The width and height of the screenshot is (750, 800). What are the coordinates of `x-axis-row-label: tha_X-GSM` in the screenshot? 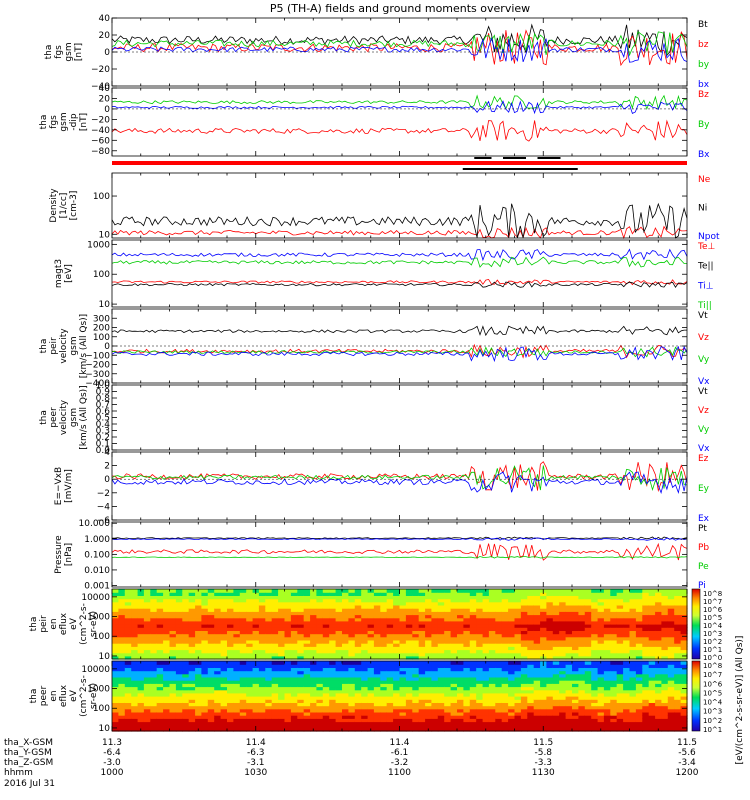 It's located at (28, 743).